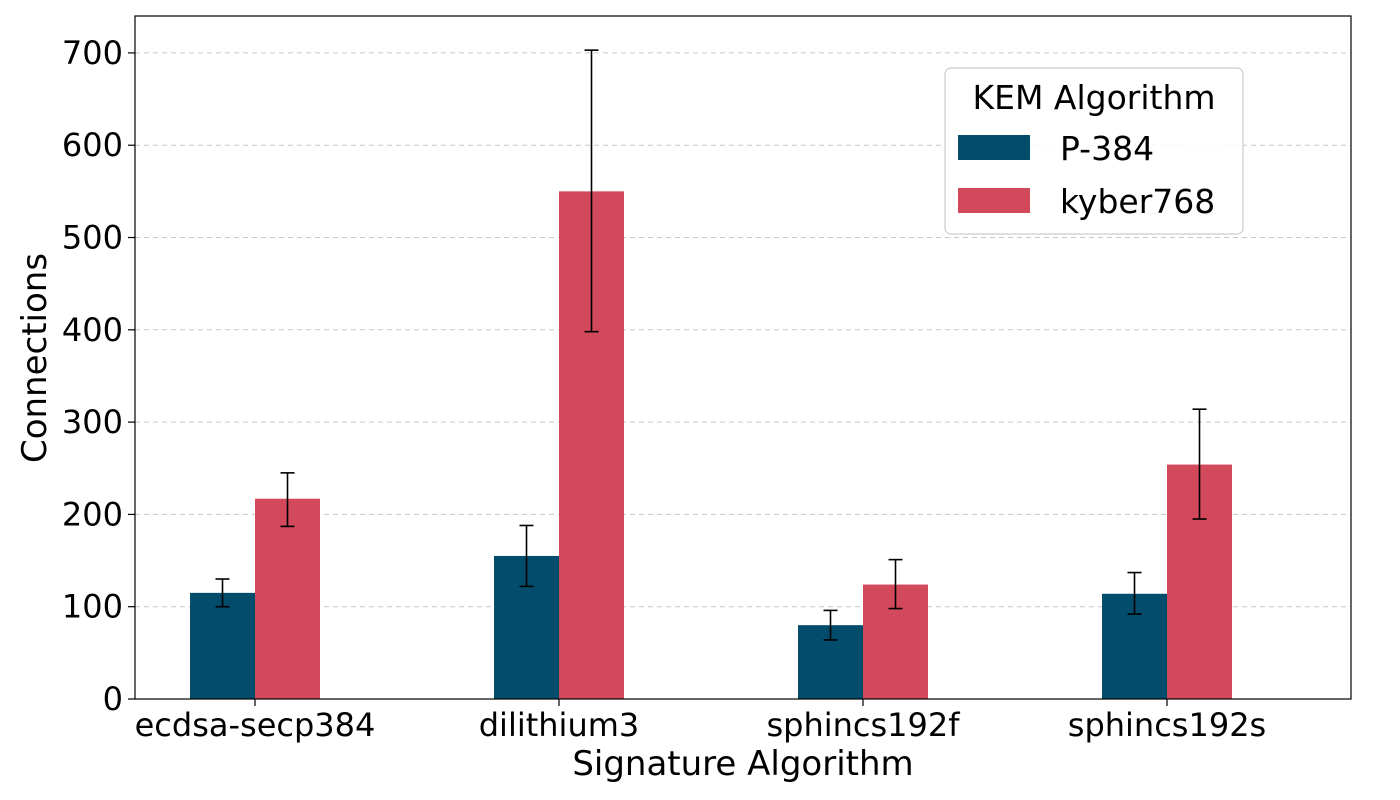 The height and width of the screenshot is (800, 1400). Describe the element at coordinates (559, 725) in the screenshot. I see `x-tick-label: dilithium3` at that location.